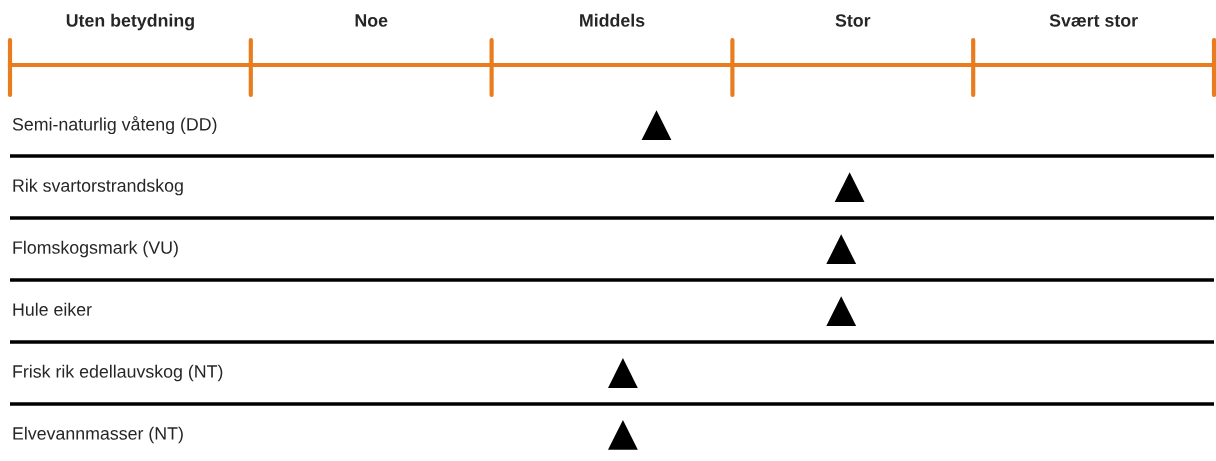  Describe the element at coordinates (130, 22) in the screenshot. I see `text: Uten betydning` at that location.